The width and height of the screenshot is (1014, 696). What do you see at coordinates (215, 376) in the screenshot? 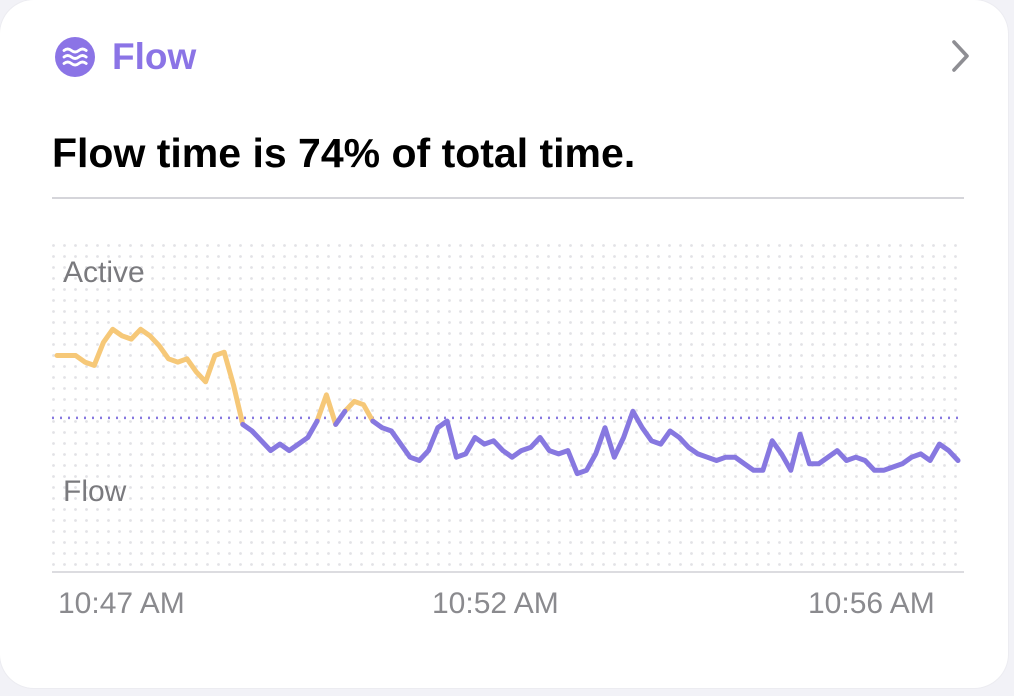
I see `active-segment-line` at bounding box center [215, 376].